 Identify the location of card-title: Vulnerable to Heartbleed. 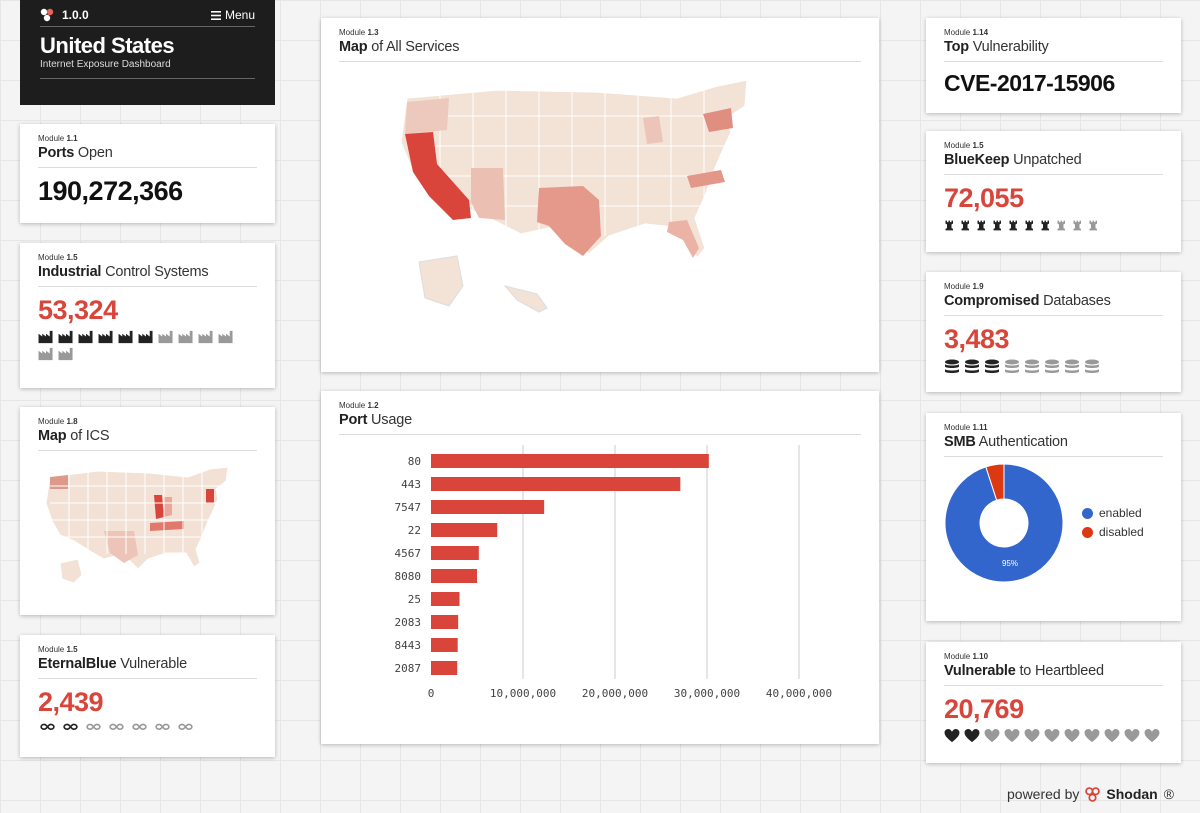
(1053, 673).